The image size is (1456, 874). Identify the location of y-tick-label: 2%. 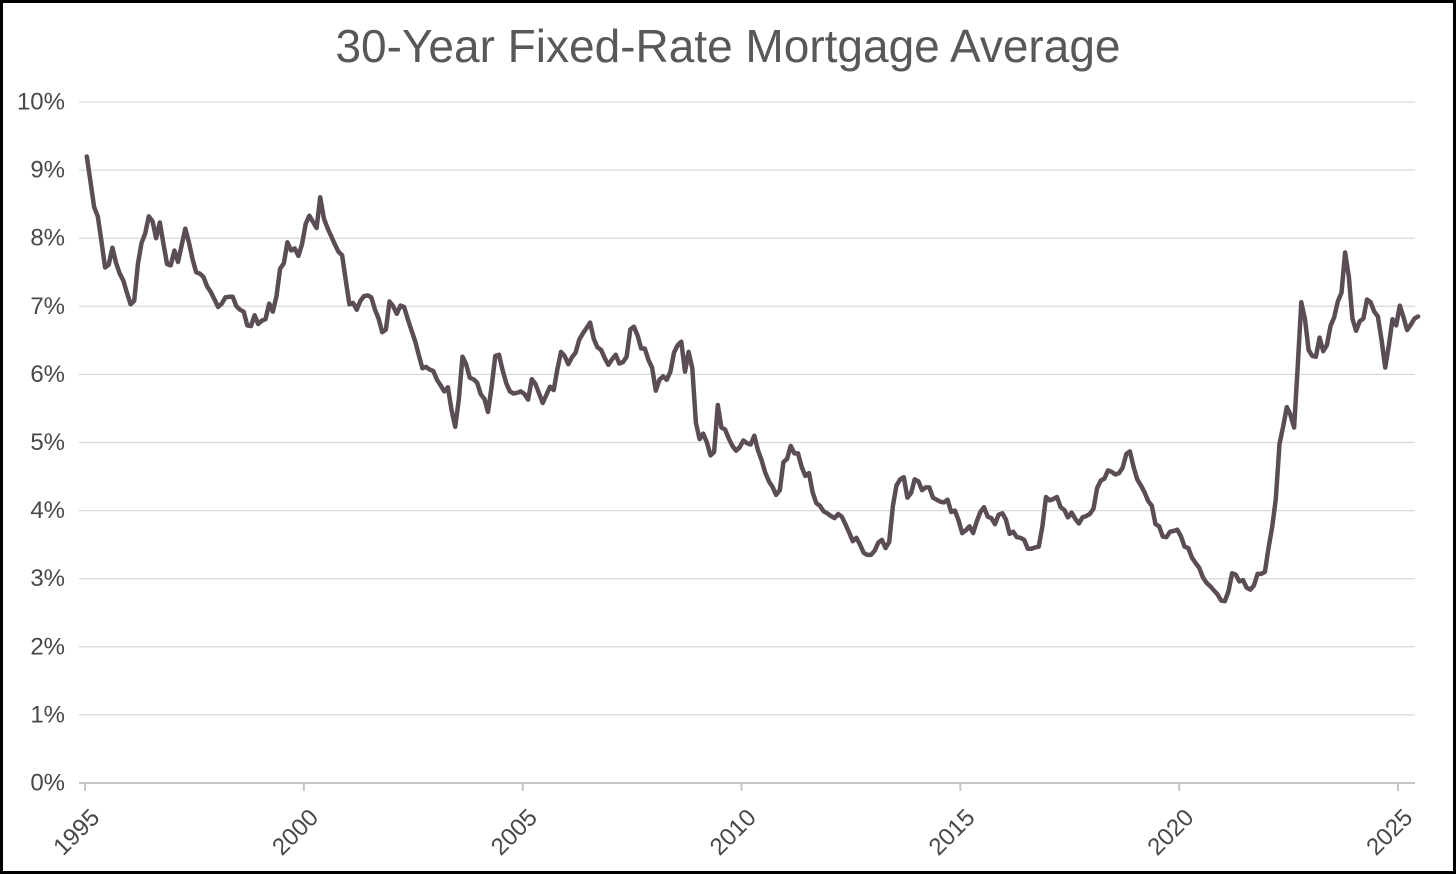
(47, 646).